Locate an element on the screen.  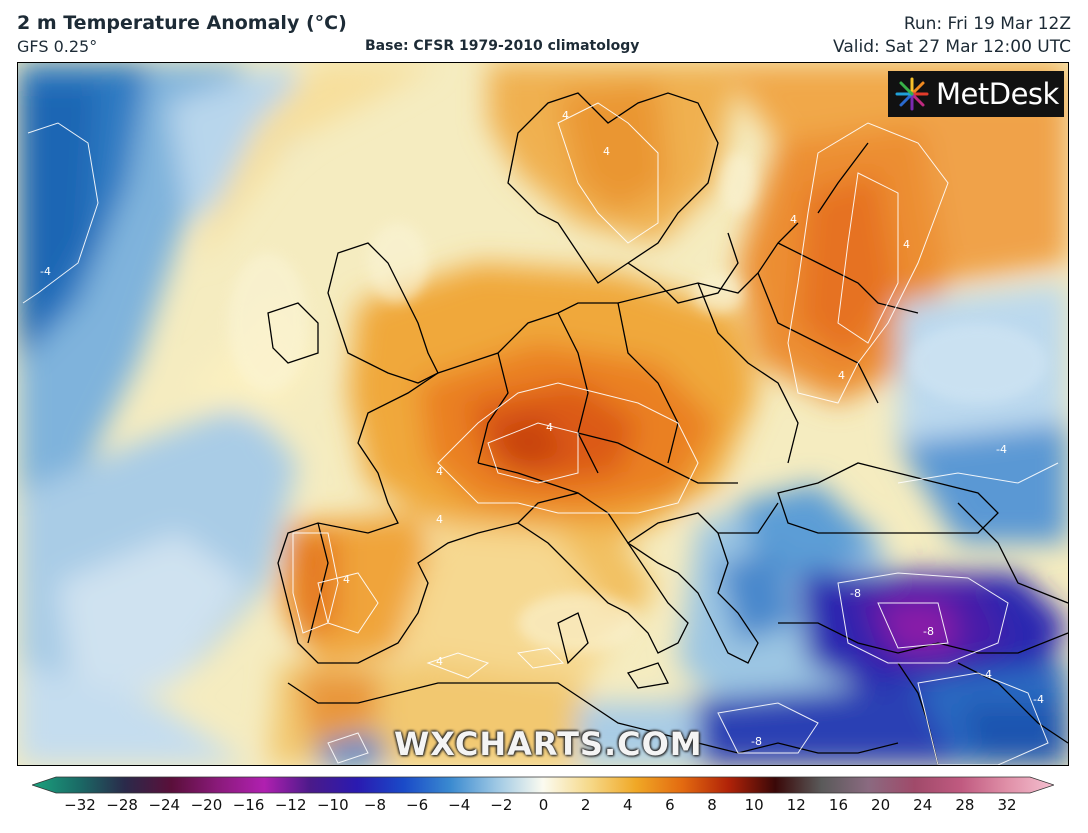
chart-title: 2 m Temperature Anomaly (°C) is located at coordinates (182, 23).